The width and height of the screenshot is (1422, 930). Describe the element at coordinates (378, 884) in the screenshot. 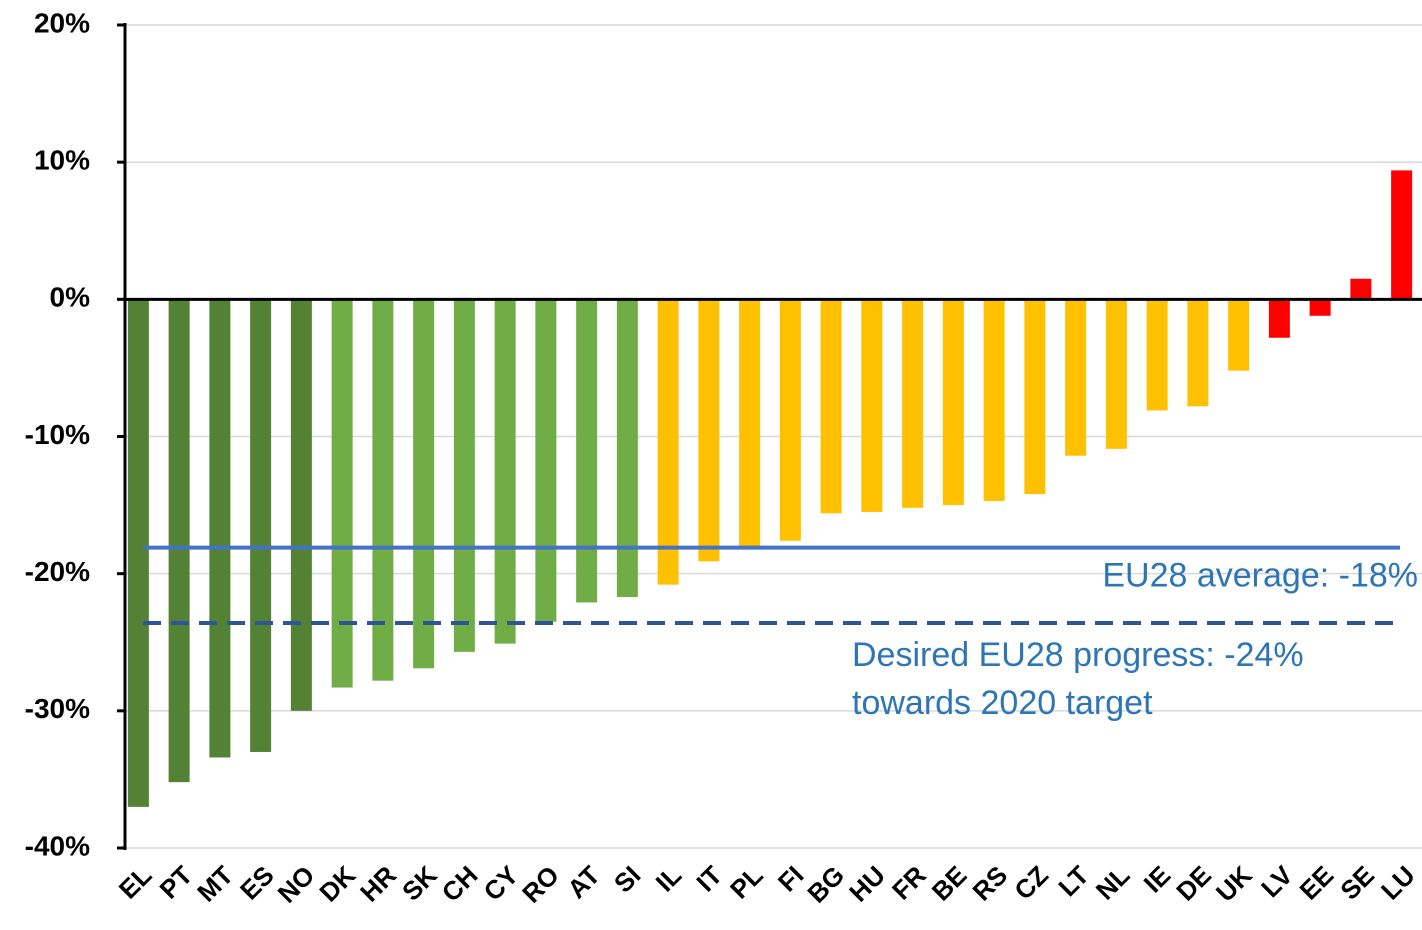

I see `x-tick-label: HR` at that location.